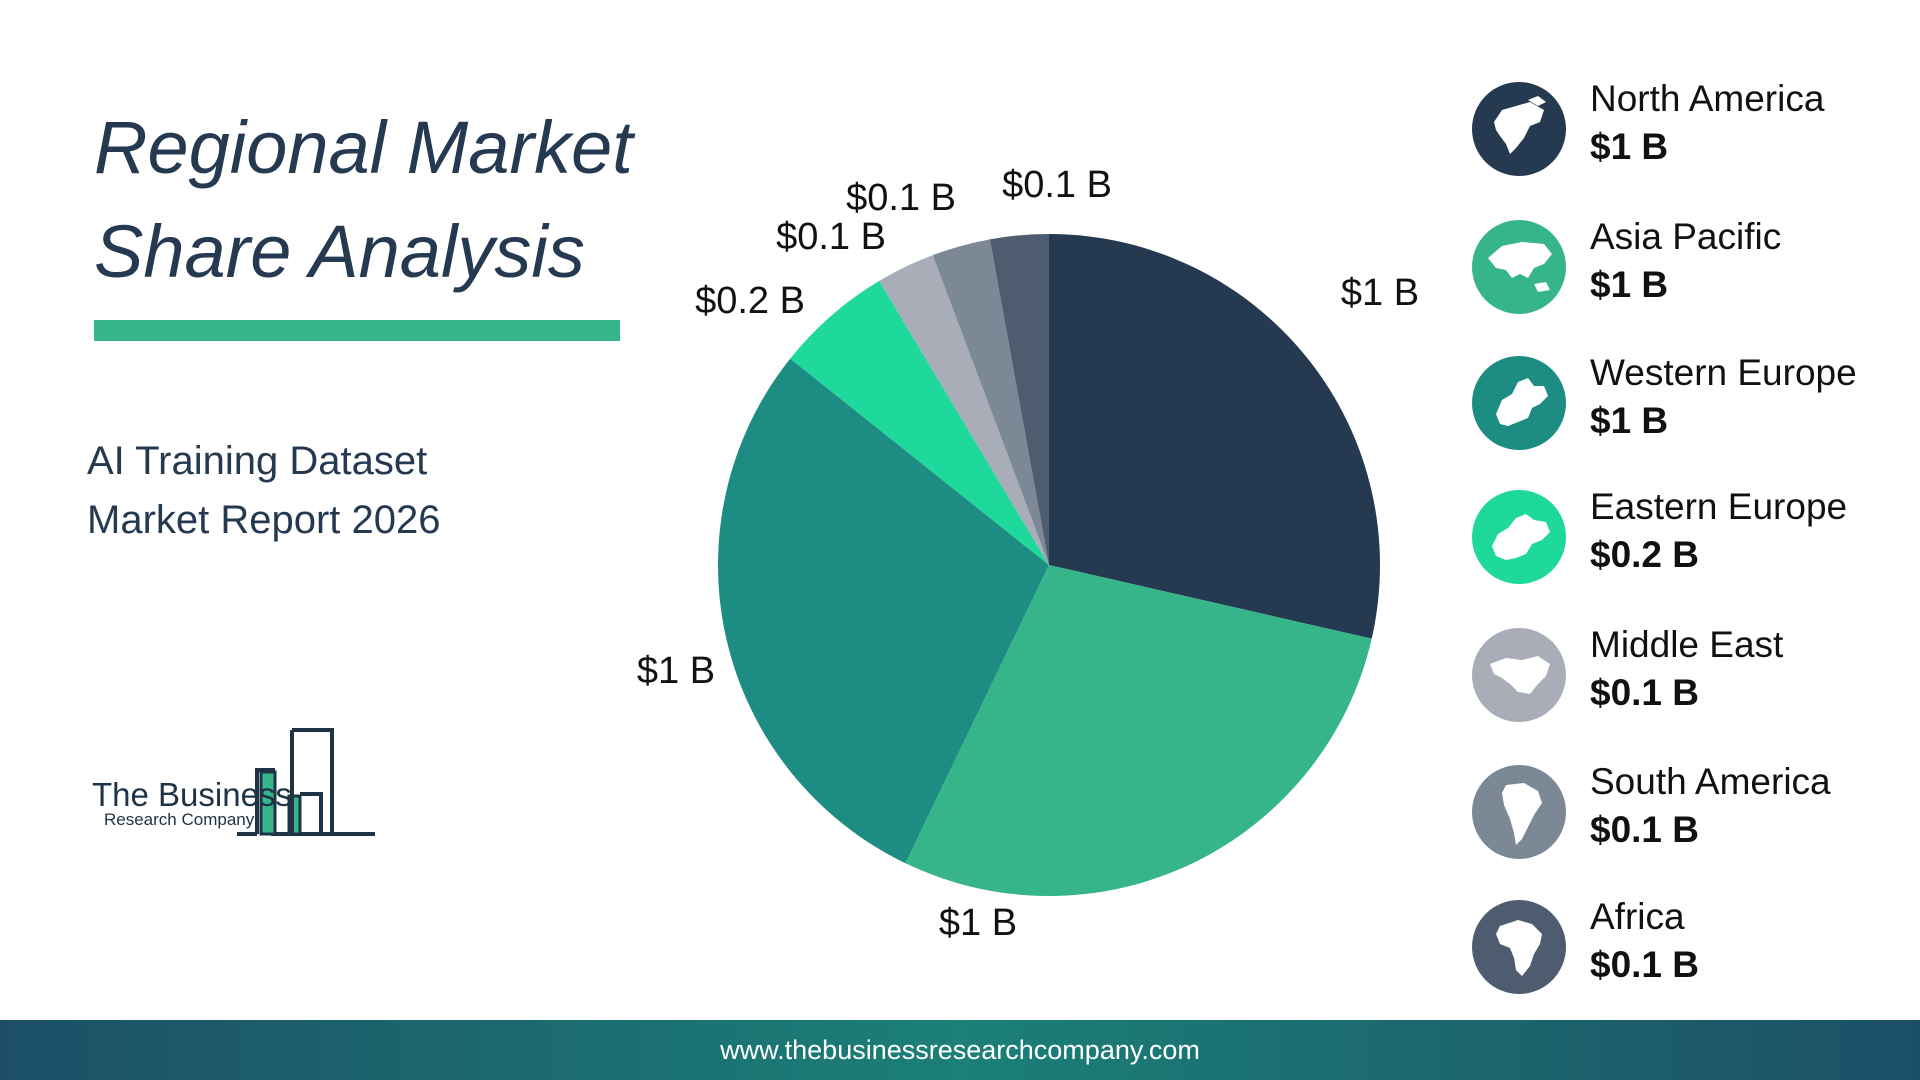  What do you see at coordinates (978, 923) in the screenshot?
I see `data-label-asia-pacific: $1 B` at bounding box center [978, 923].